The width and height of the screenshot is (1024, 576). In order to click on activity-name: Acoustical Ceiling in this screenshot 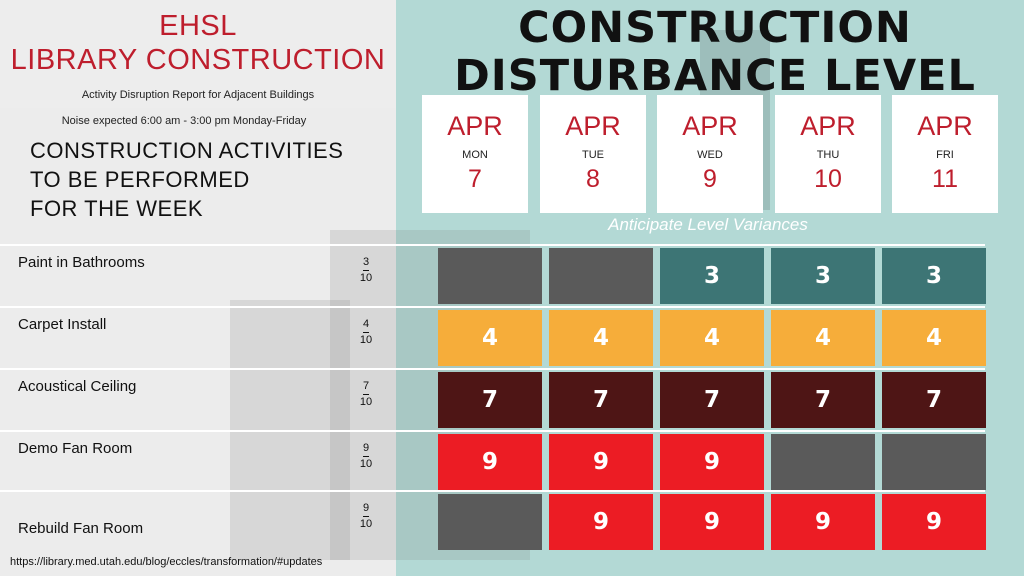, I will do `click(77, 386)`.